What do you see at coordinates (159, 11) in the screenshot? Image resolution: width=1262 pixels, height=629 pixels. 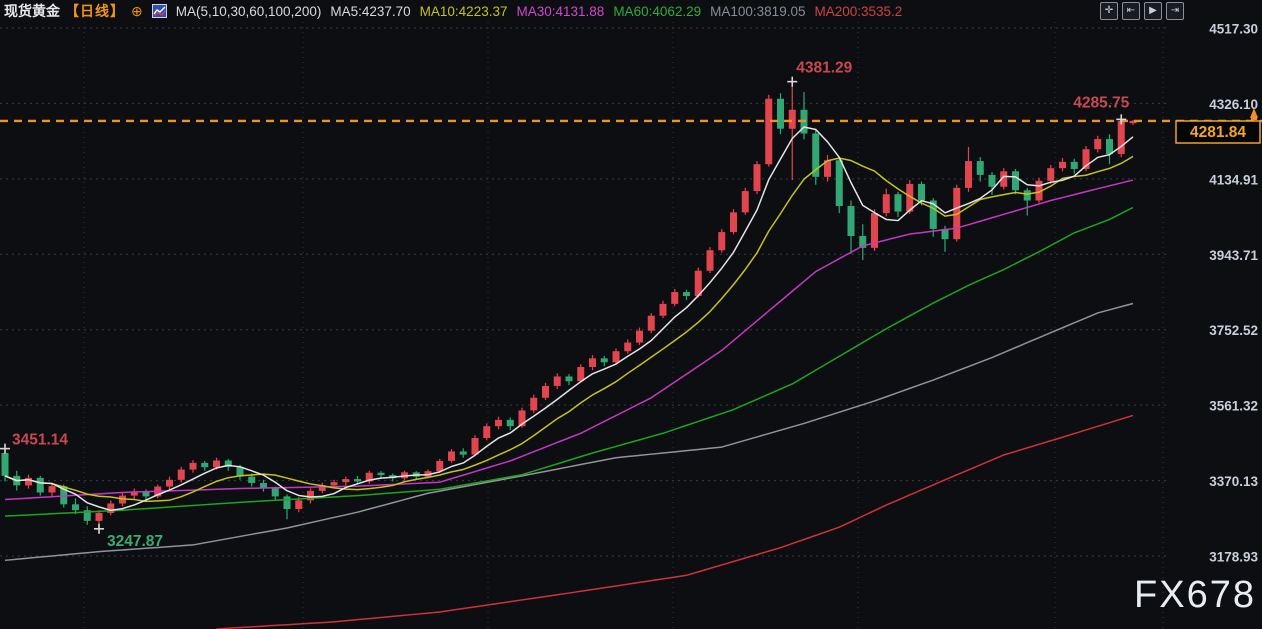 I see `indicator-chart-icon` at bounding box center [159, 11].